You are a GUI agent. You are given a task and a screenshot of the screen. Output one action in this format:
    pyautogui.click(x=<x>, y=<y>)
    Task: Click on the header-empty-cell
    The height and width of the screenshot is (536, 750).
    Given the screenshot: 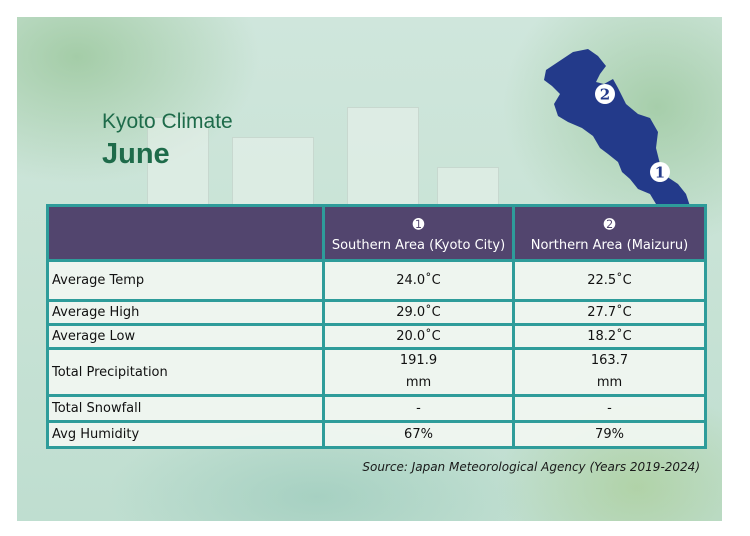 What is the action you would take?
    pyautogui.click(x=185, y=233)
    